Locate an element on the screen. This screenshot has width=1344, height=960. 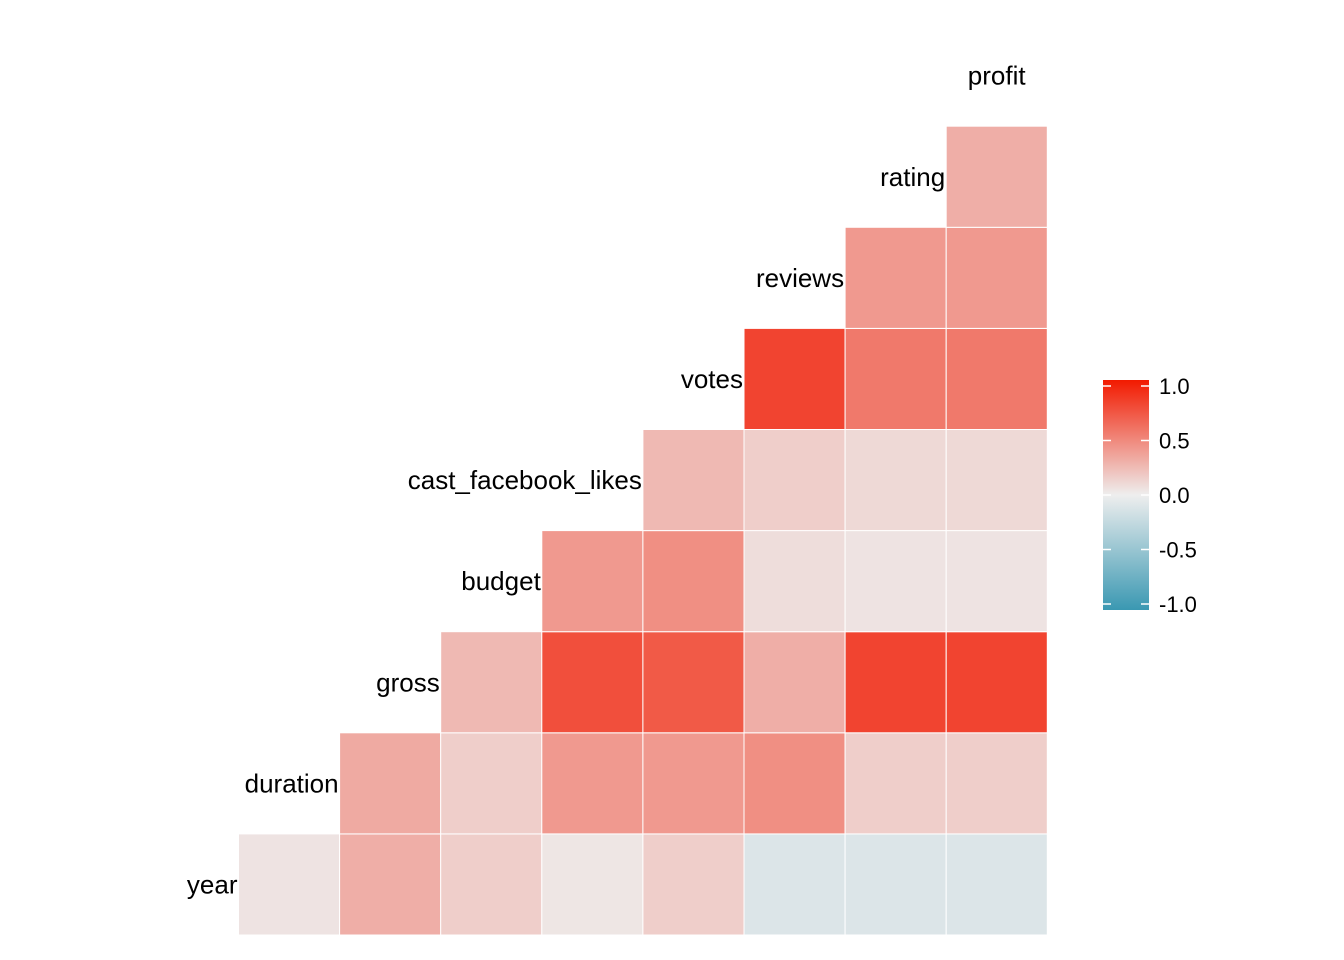
heatmap-cell-budget-gross is located at coordinates (491, 682).